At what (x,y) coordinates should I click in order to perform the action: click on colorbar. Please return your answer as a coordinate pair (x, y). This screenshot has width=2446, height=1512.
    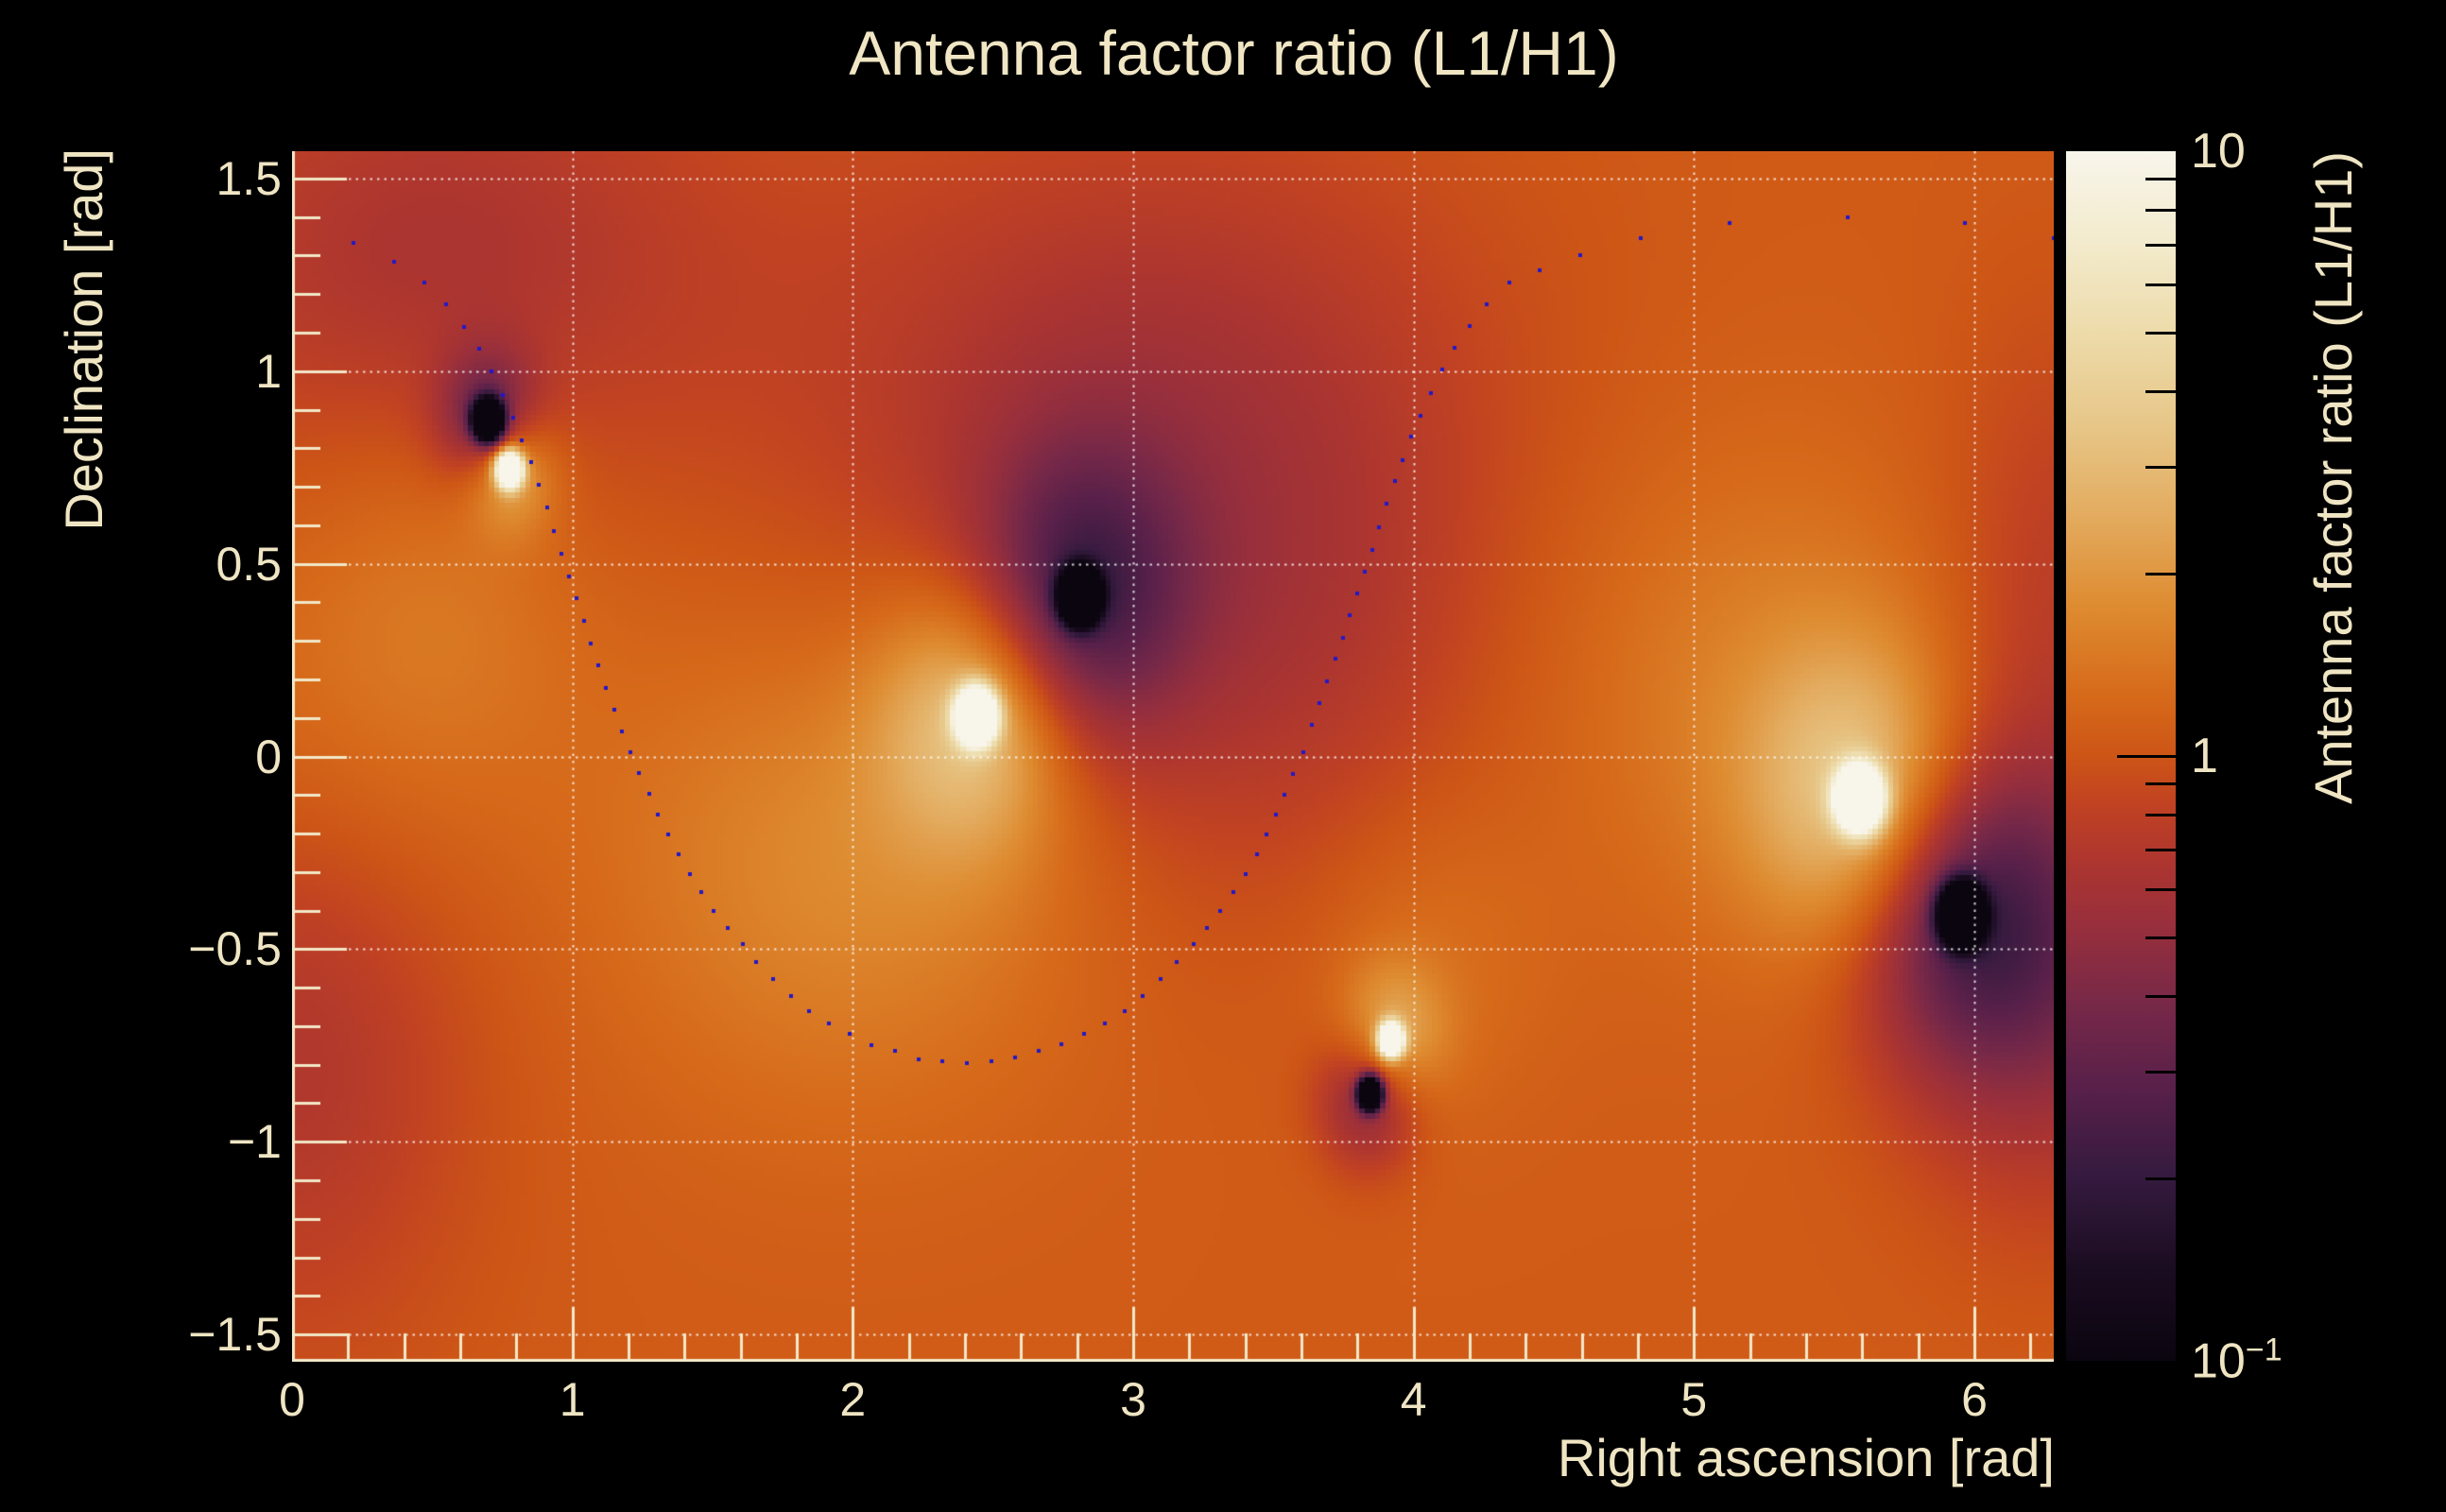
    Looking at the image, I should click on (2121, 756).